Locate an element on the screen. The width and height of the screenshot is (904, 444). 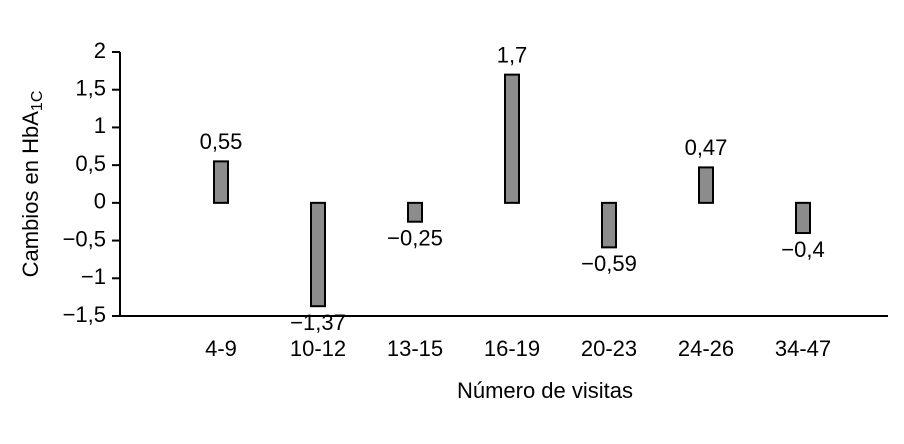
x-tick-label: 13-15 is located at coordinates (415, 348).